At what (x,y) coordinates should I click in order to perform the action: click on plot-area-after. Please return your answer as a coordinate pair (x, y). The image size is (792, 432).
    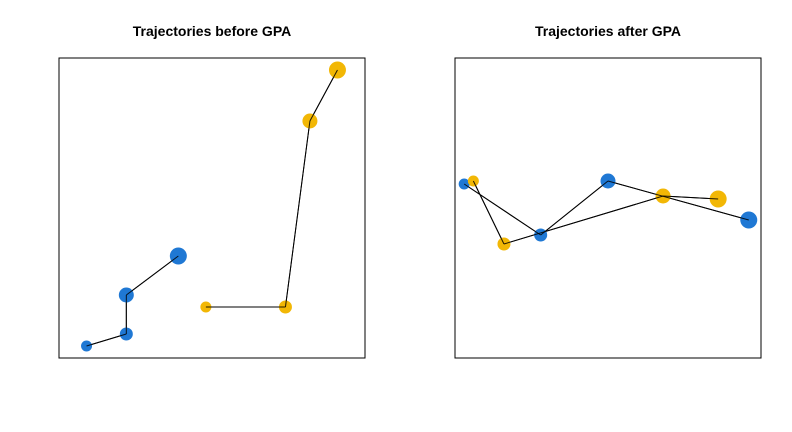
    Looking at the image, I should click on (608, 212).